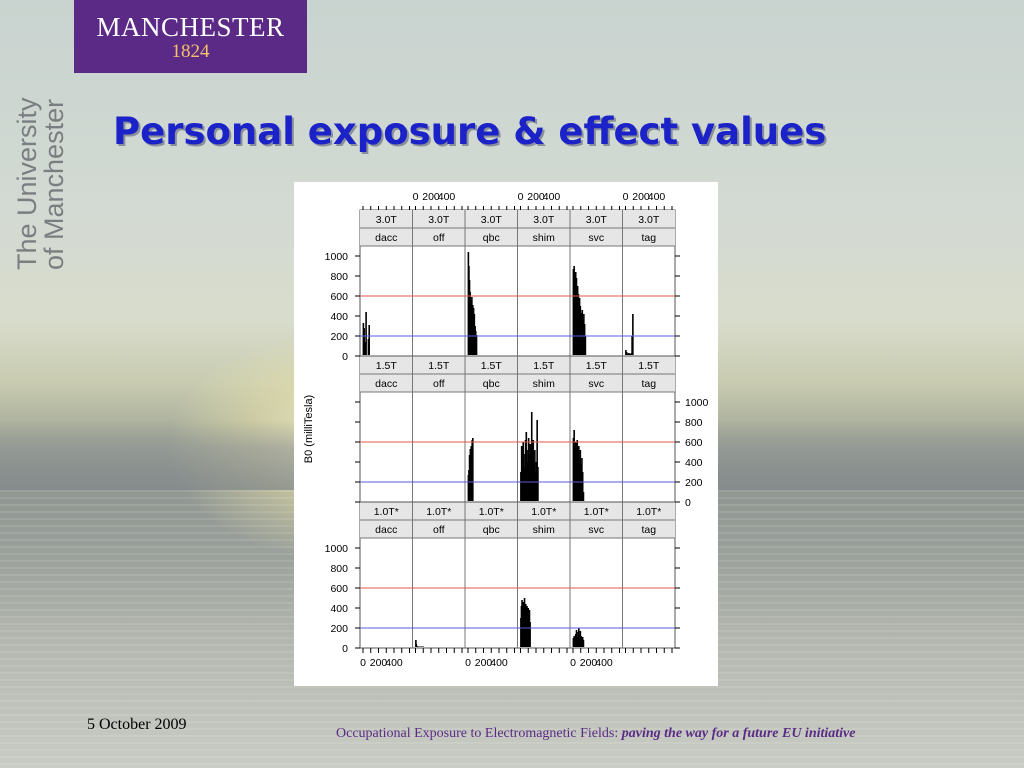 The width and height of the screenshot is (1024, 768). What do you see at coordinates (309, 429) in the screenshot?
I see `y-axis-label: B0 (milliTesla)` at bounding box center [309, 429].